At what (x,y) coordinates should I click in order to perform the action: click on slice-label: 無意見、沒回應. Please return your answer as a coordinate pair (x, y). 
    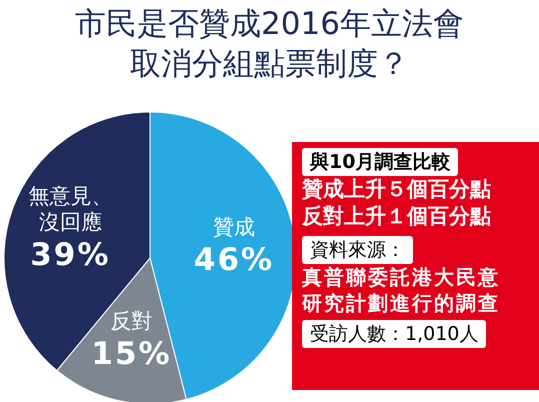
    Looking at the image, I should click on (70, 209).